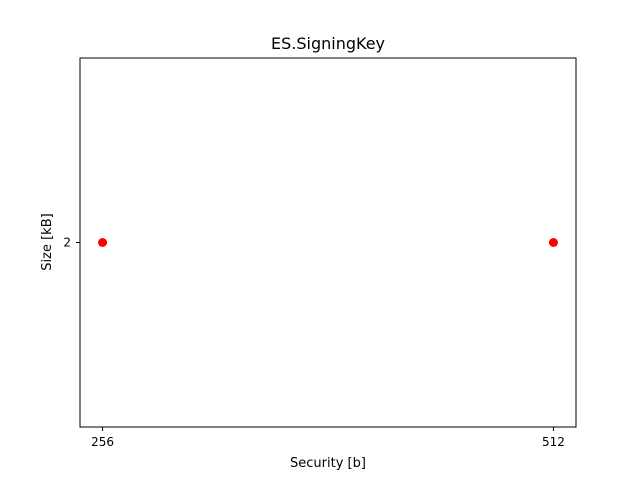 This screenshot has width=640, height=480. What do you see at coordinates (47, 241) in the screenshot?
I see `y-axis-label: Size [kB]` at bounding box center [47, 241].